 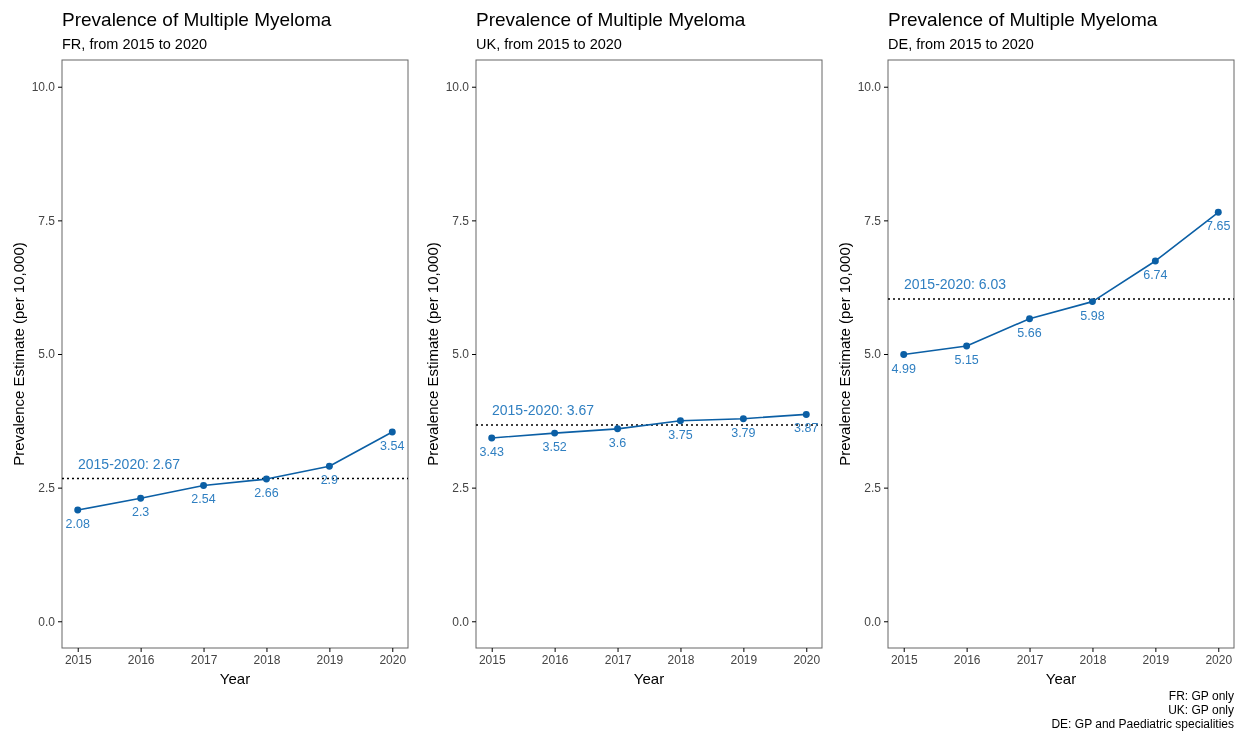 I want to click on data-label: 2.54, so click(x=203, y=499).